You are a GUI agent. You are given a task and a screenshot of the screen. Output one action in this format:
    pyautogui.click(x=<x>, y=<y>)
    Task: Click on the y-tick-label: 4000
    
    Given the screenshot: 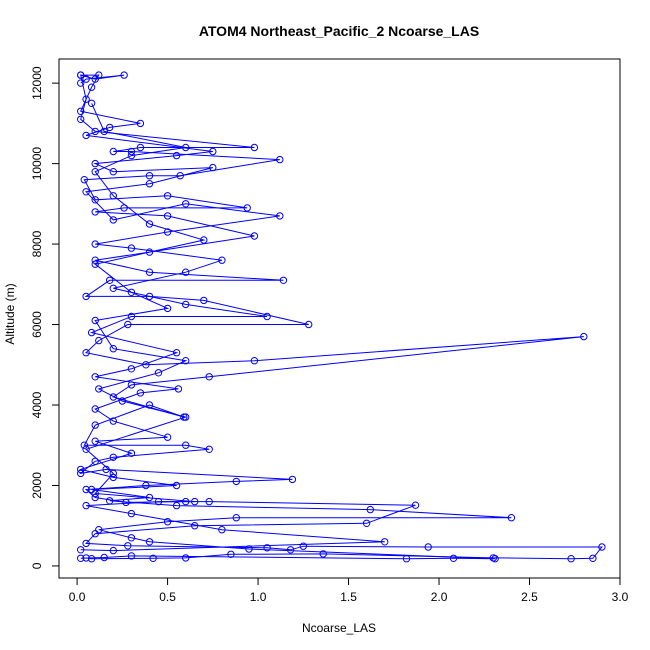 What is the action you would take?
    pyautogui.click(x=37, y=404)
    